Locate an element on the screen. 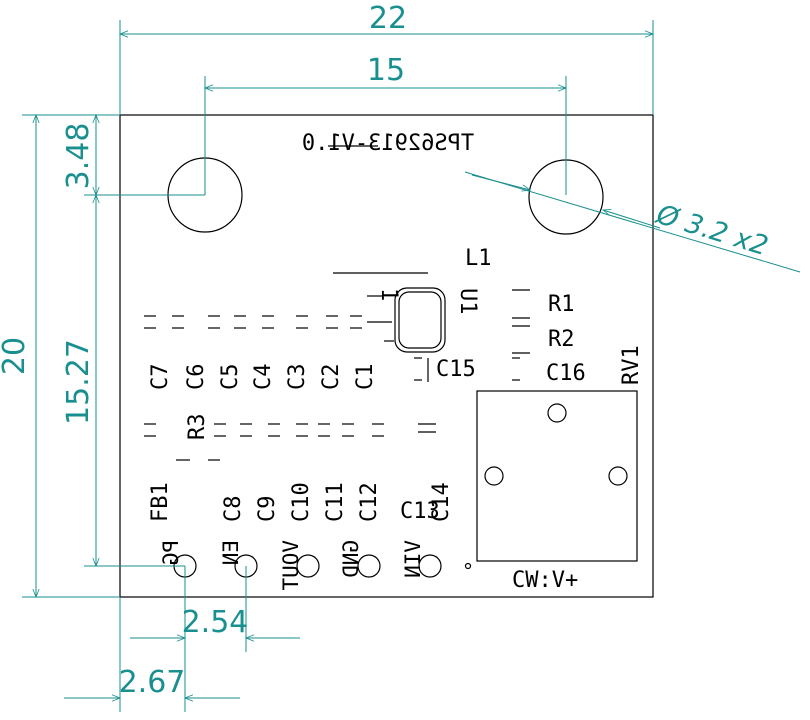  ref-c6: C6 is located at coordinates (196, 377).